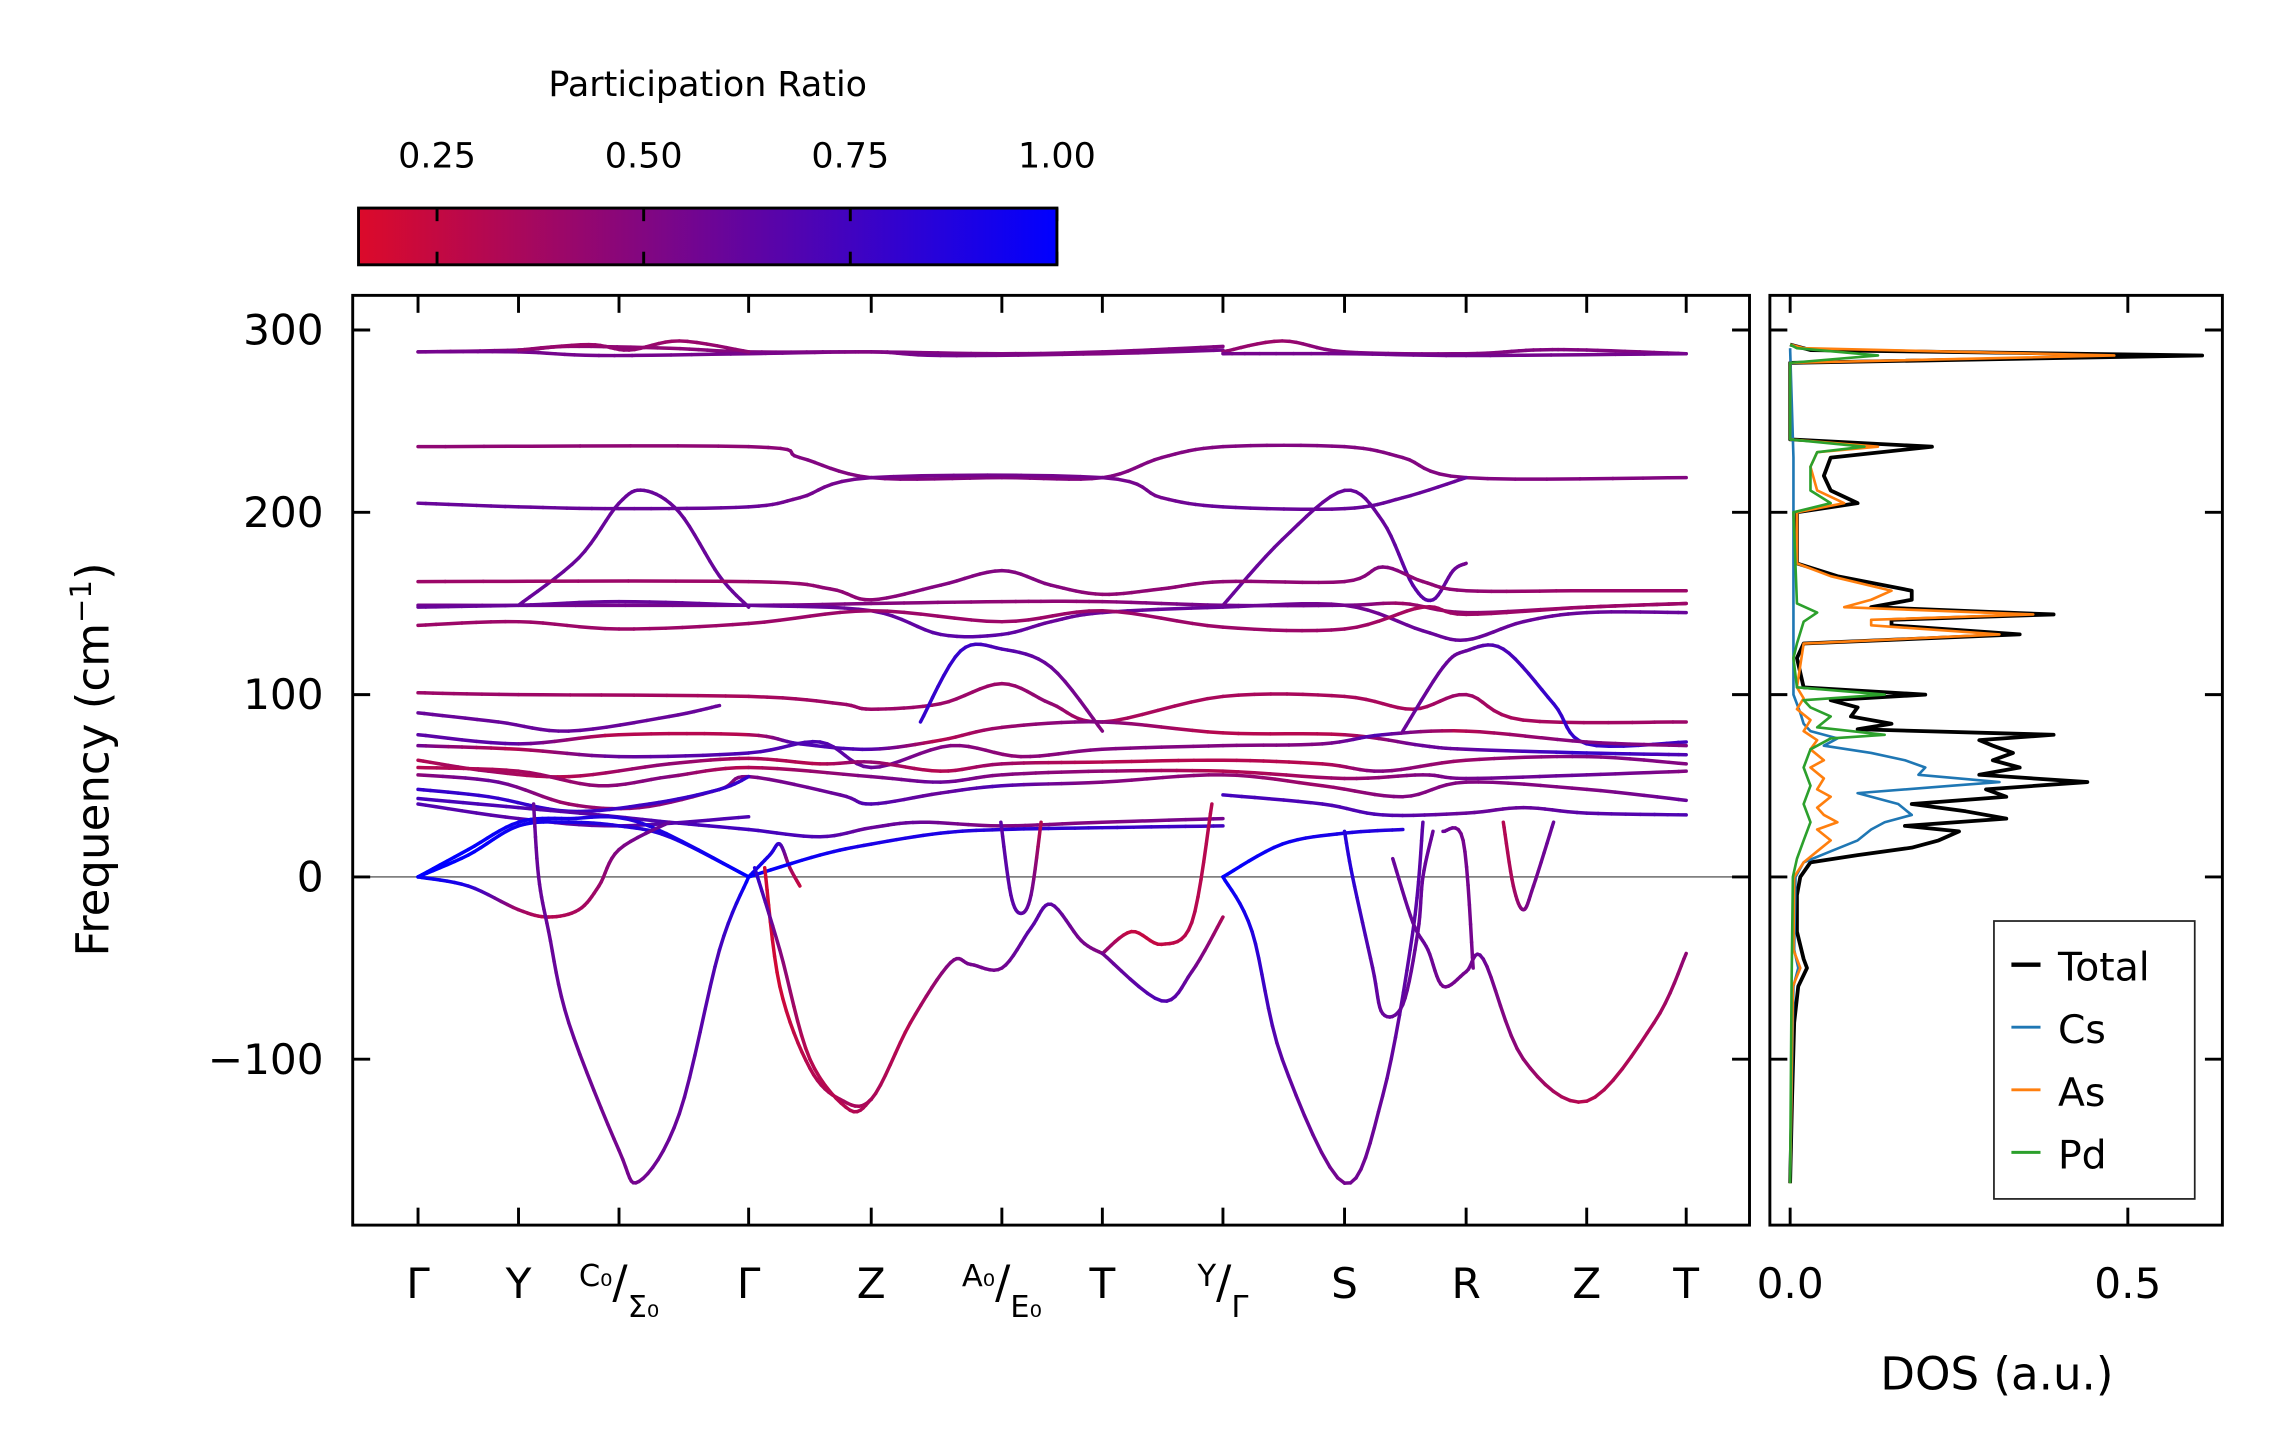 This screenshot has width=2271, height=1455. Describe the element at coordinates (2082, 1155) in the screenshot. I see `legend-label: Pd` at that location.